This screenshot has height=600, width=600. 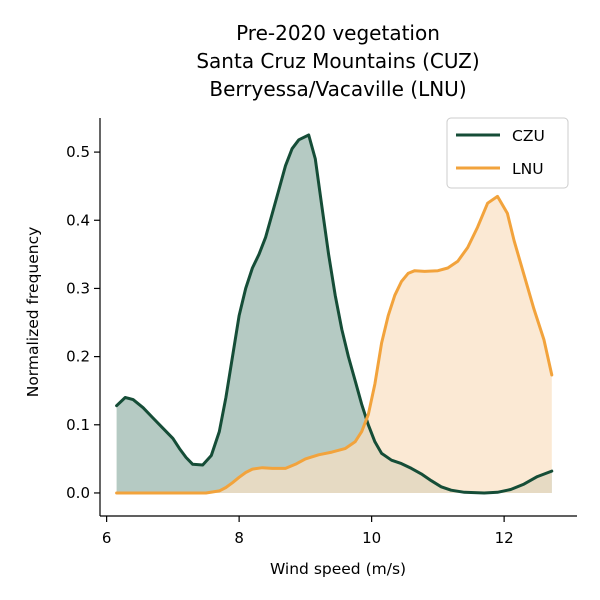 What do you see at coordinates (504, 538) in the screenshot?
I see `x-tick-label: 12` at bounding box center [504, 538].